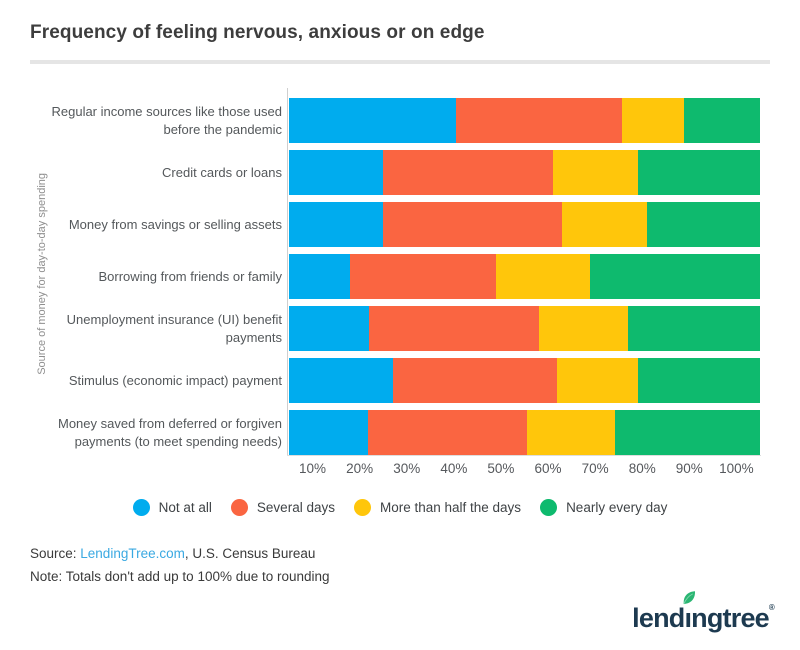 Image resolution: width=800 pixels, height=650 pixels. I want to click on category-label-line: Regular income sources like those used, so click(166, 111).